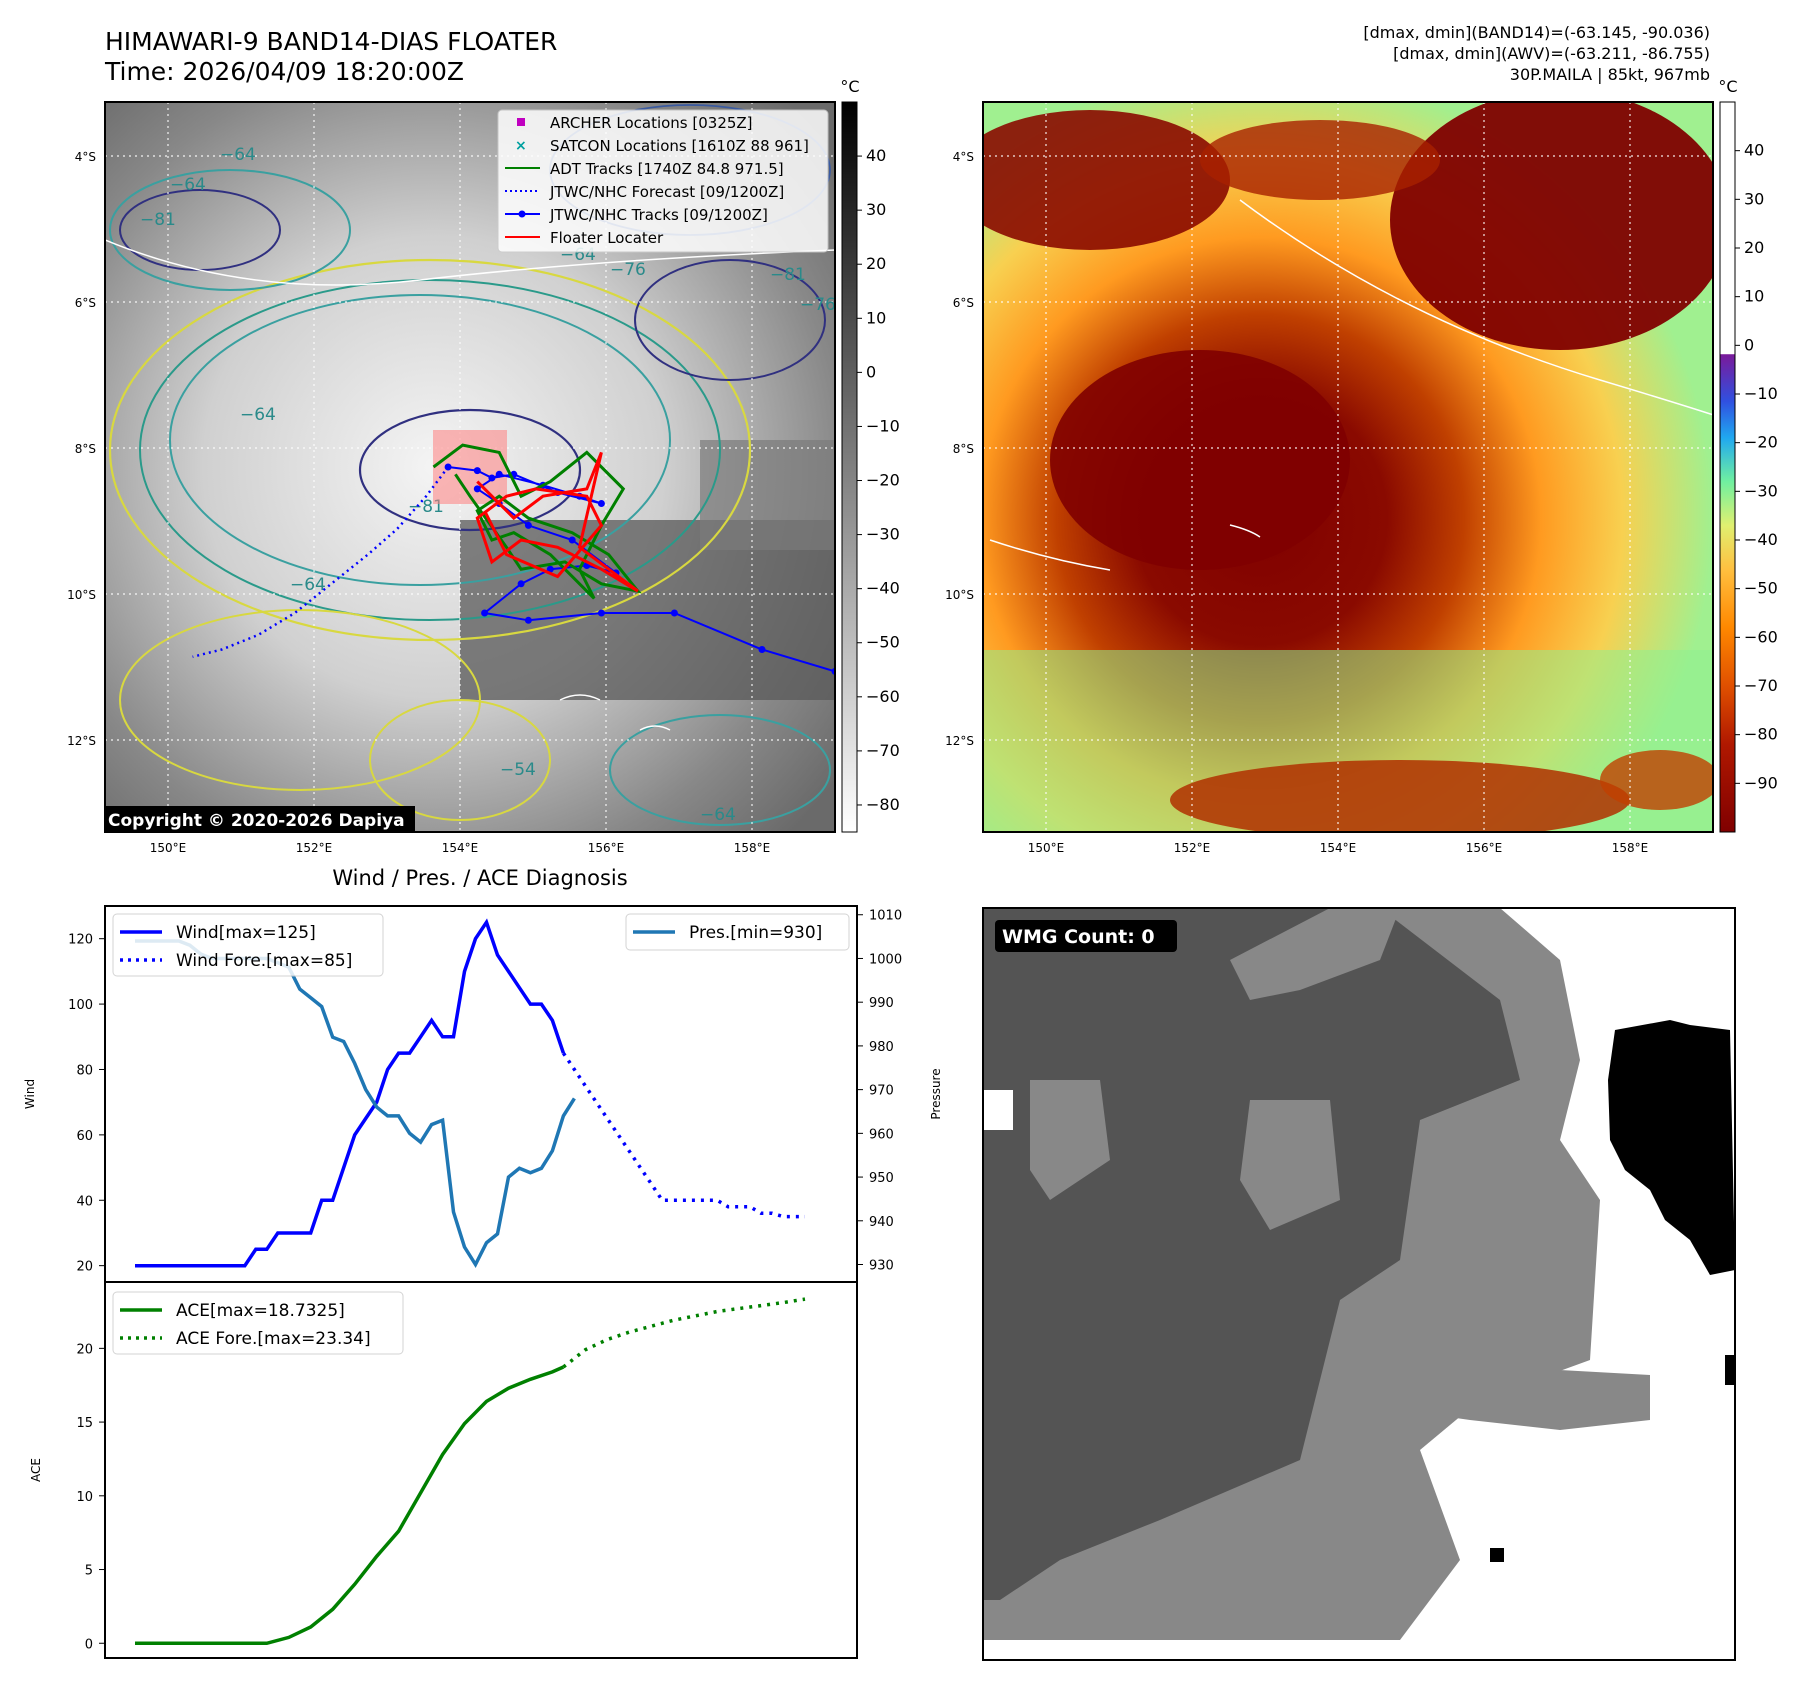  I want to click on colorbar-tick-label: 30, so click(1754, 198).